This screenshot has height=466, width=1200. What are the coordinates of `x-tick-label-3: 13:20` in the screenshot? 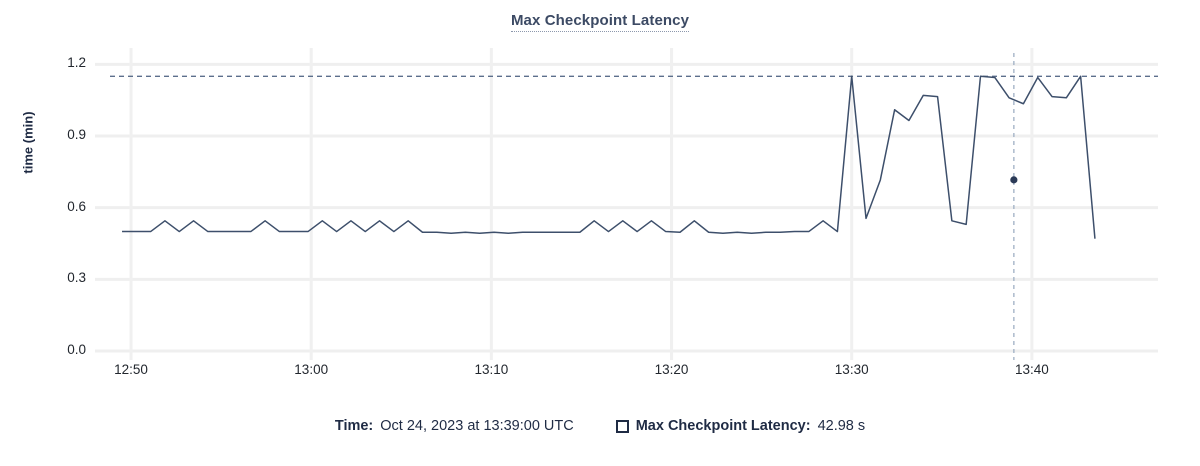 It's located at (671, 369).